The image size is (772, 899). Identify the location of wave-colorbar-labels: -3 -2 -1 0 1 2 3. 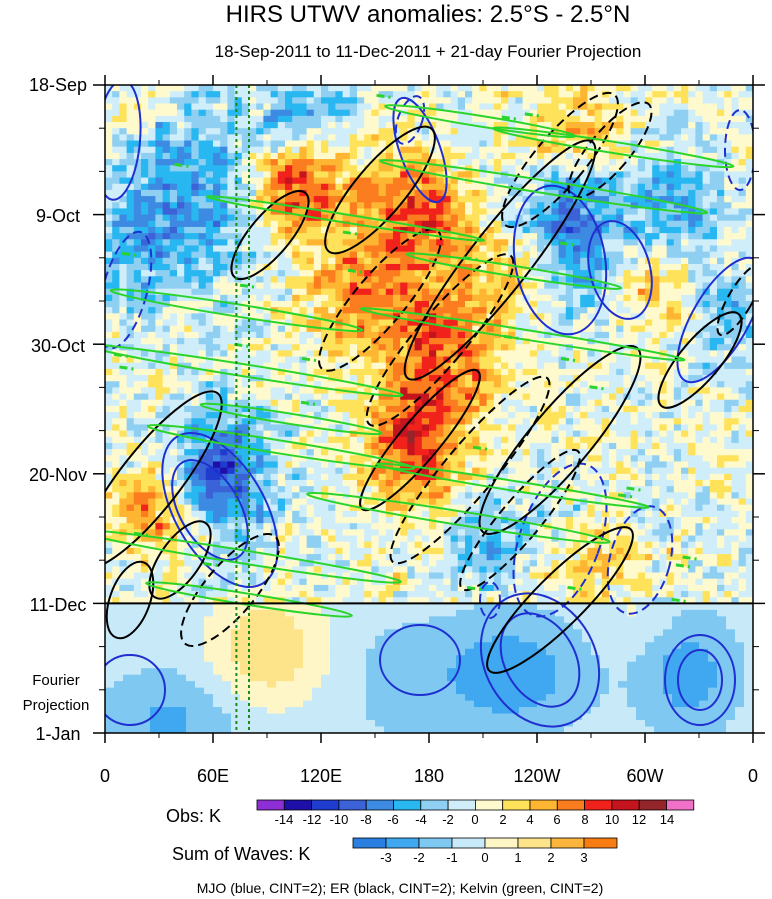
(483, 857).